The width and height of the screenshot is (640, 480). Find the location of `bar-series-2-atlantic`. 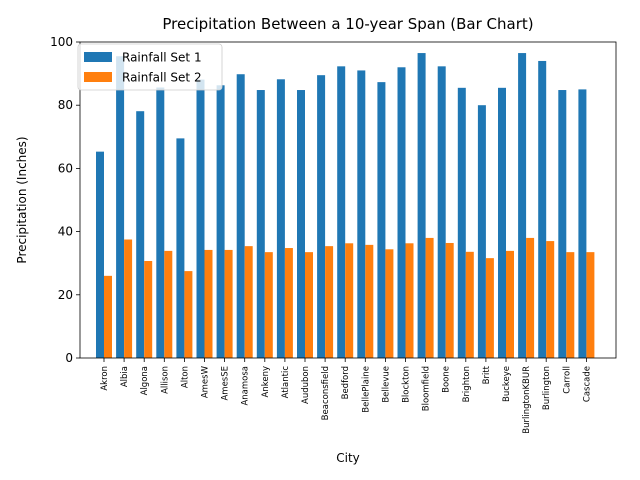

bar-series-2-atlantic is located at coordinates (288, 303).